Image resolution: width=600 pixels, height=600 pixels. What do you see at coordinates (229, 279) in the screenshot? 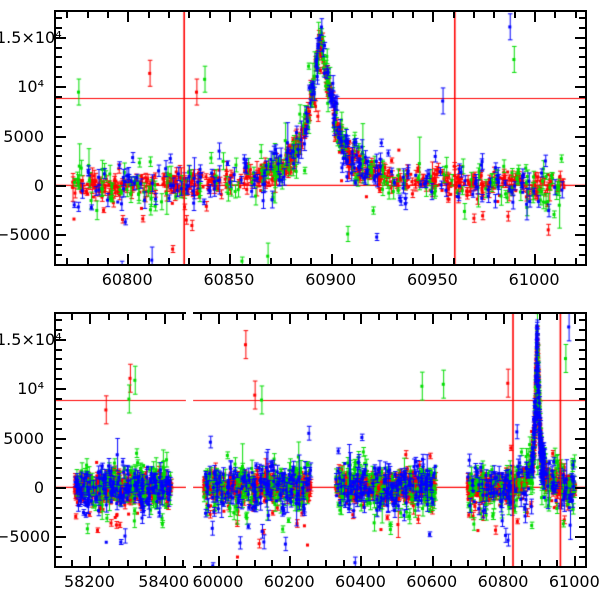
I see `x-tick-label: 60850` at bounding box center [229, 279].